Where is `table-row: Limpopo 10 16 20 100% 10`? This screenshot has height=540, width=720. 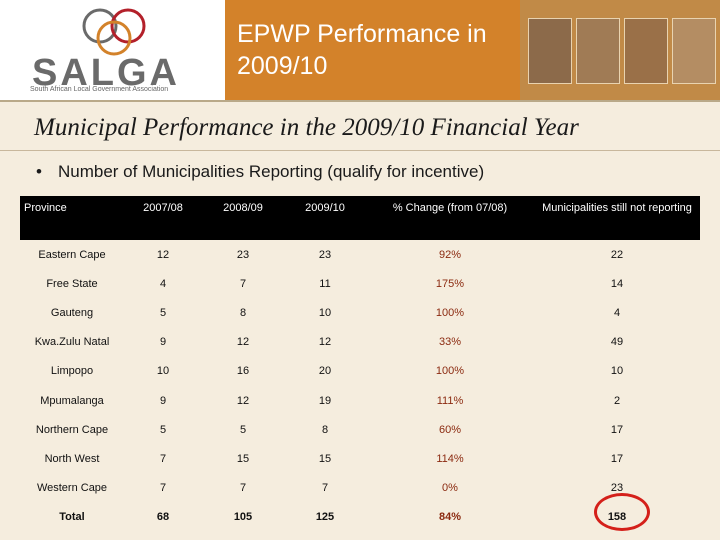 table-row: Limpopo 10 16 20 100% 10 is located at coordinates (360, 371).